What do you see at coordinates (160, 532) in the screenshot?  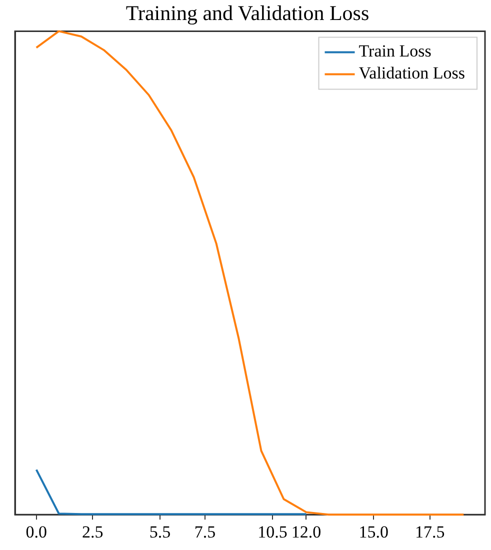 I see `x-tick-label: 5.5` at bounding box center [160, 532].